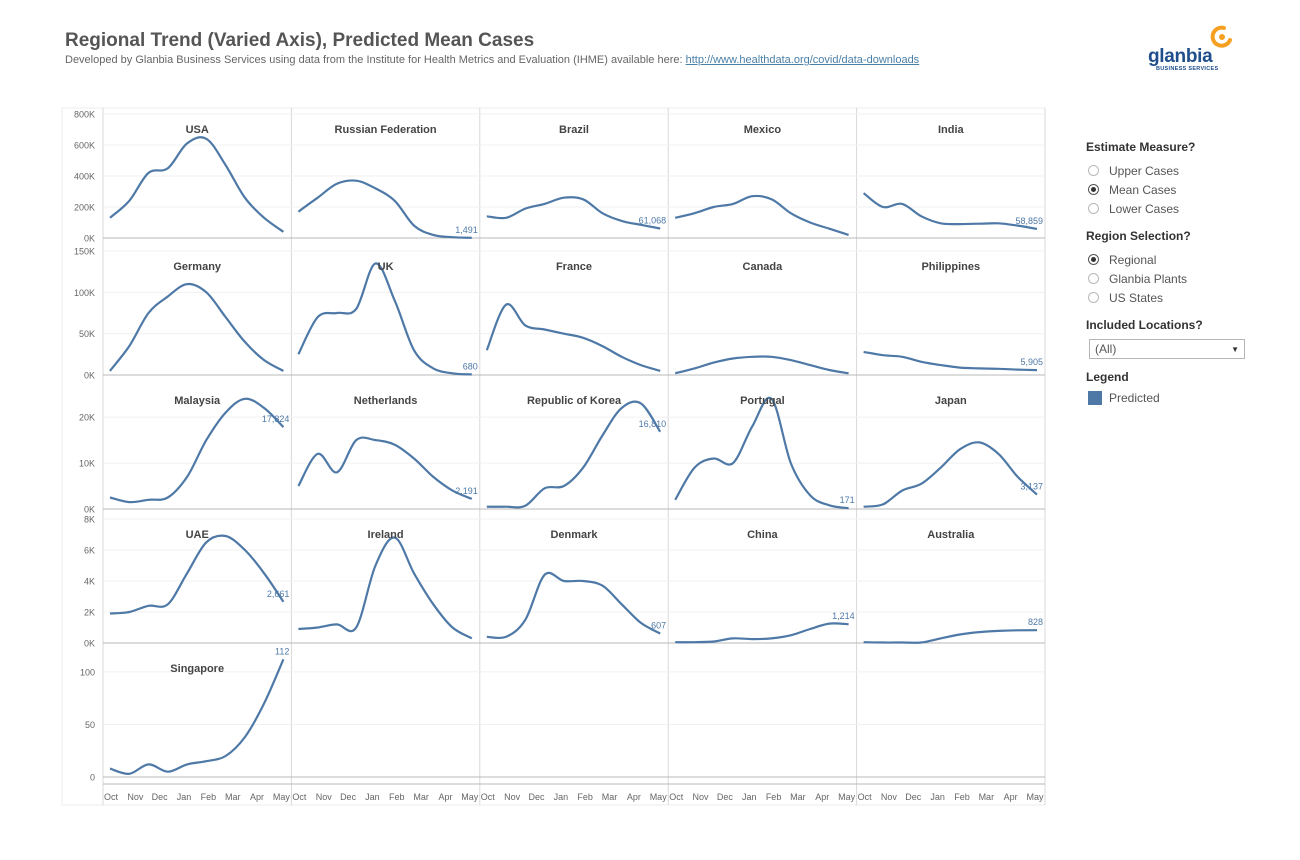 The height and width of the screenshot is (860, 1300). What do you see at coordinates (1166, 259) in the screenshot?
I see `radio-regional: Regional` at bounding box center [1166, 259].